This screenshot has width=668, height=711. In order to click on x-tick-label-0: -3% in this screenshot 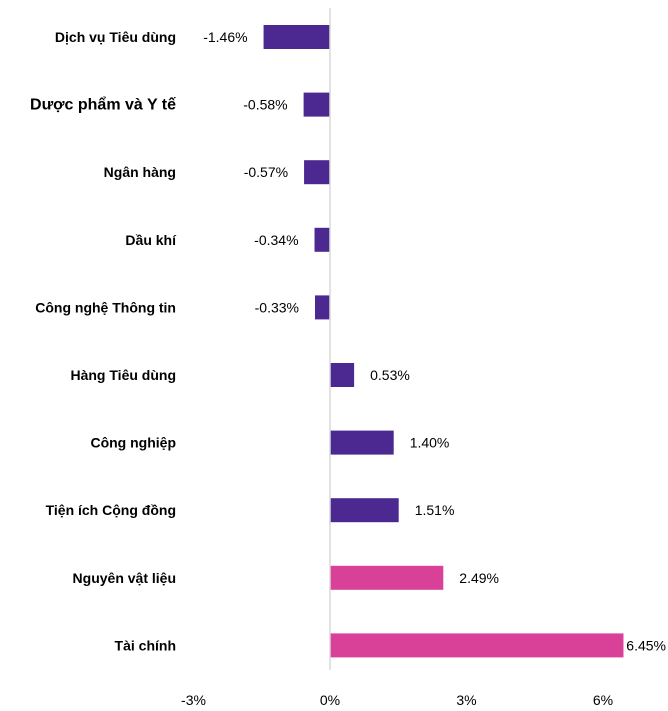, I will do `click(193, 700)`.